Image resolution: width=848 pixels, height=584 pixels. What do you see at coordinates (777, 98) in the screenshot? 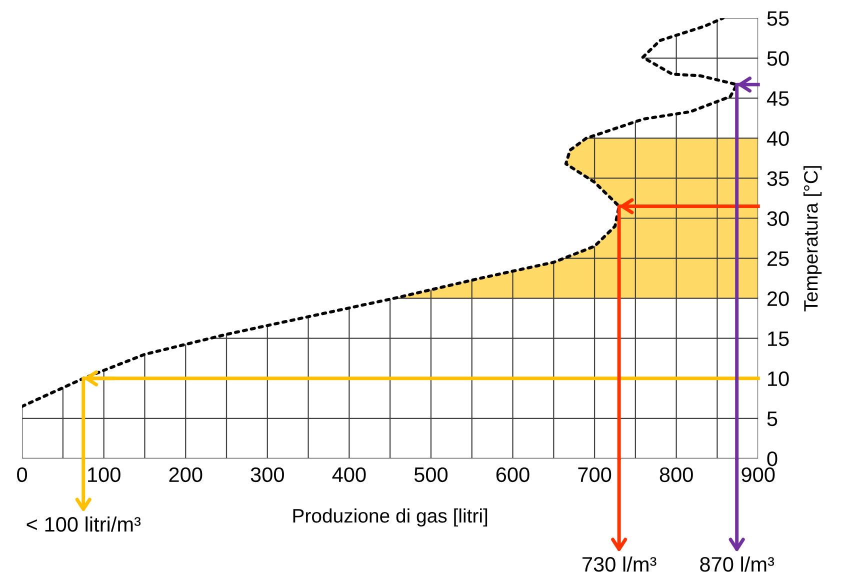
I see `y-tick-label: 45` at bounding box center [777, 98].